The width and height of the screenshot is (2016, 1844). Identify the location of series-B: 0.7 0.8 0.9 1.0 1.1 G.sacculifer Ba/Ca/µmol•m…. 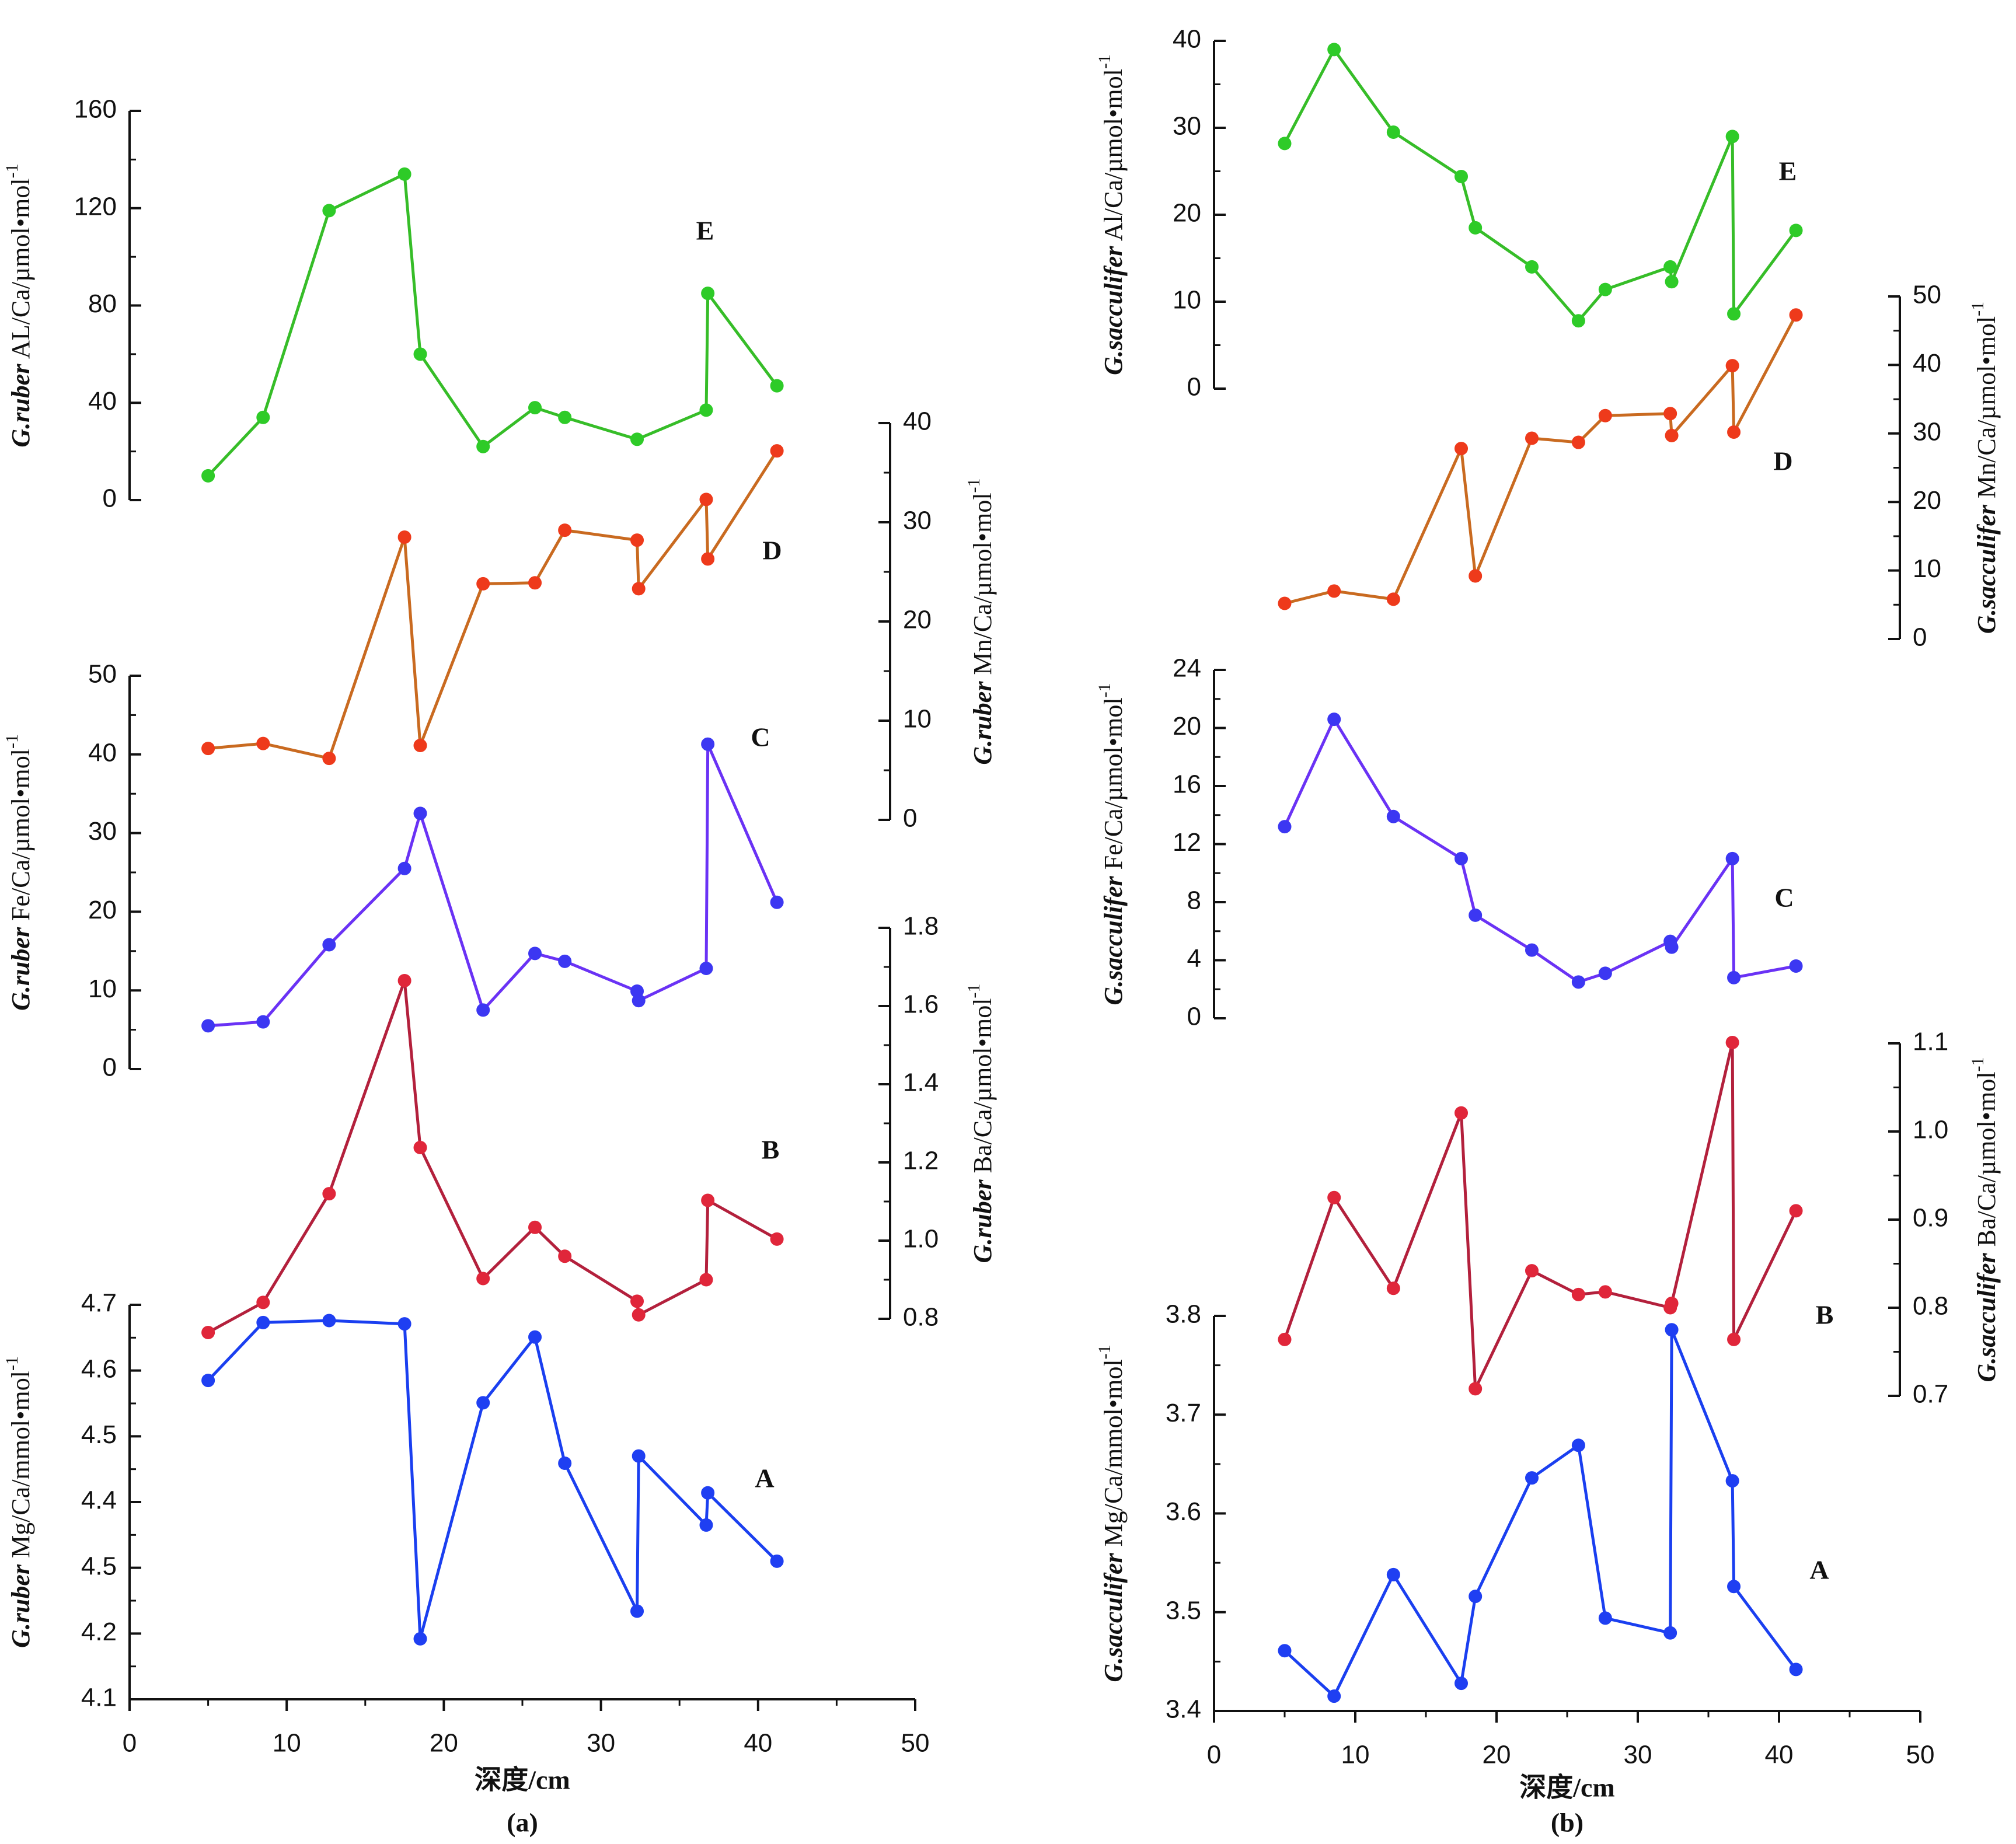
(1639, 1218).